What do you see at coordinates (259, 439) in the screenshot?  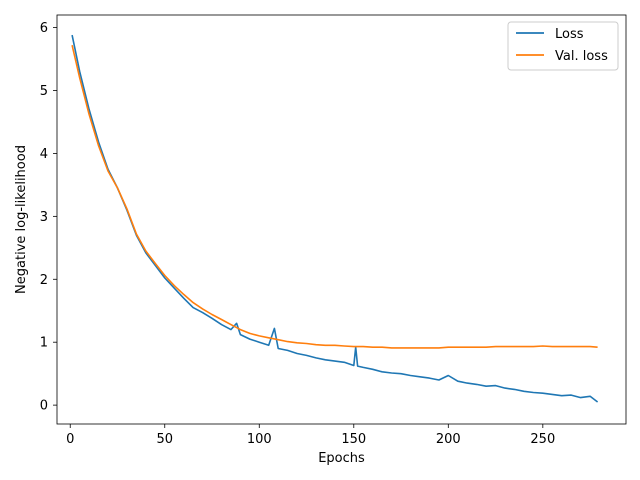 I see `x-tick-label: 100` at bounding box center [259, 439].